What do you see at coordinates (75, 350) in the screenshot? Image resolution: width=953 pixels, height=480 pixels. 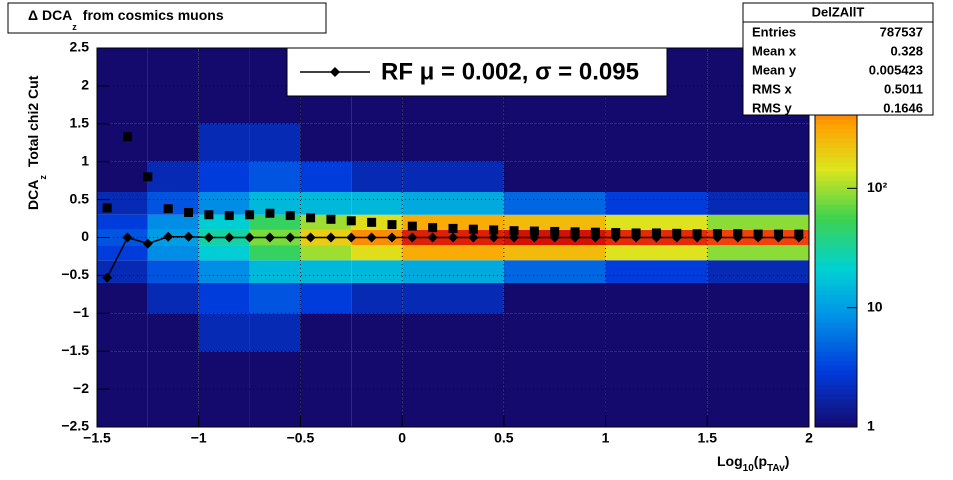 I see `y-tick-label: −1.5` at bounding box center [75, 350].